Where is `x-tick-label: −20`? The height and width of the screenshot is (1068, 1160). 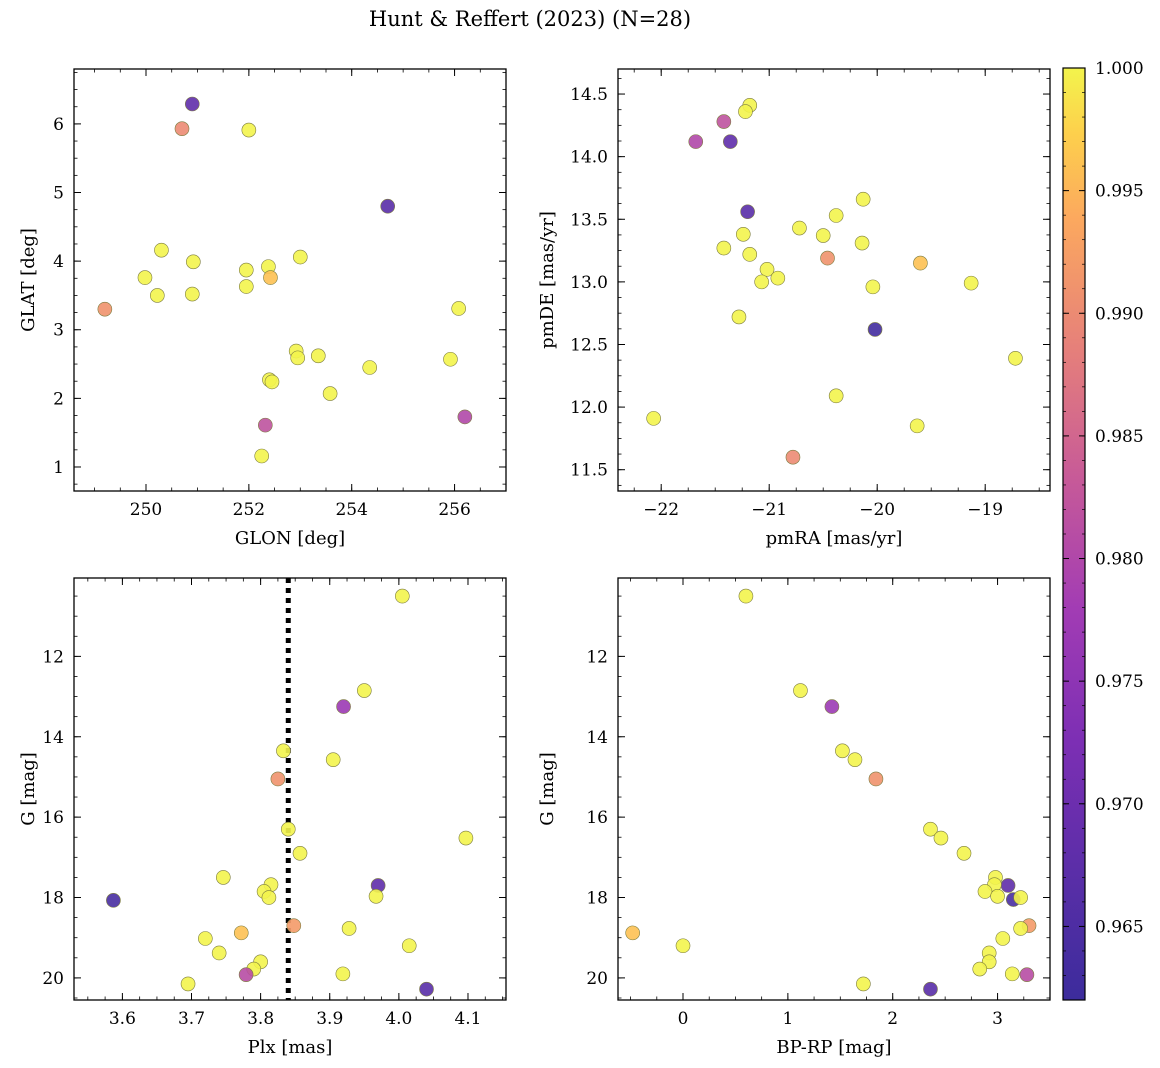 x-tick-label: −20 is located at coordinates (877, 510).